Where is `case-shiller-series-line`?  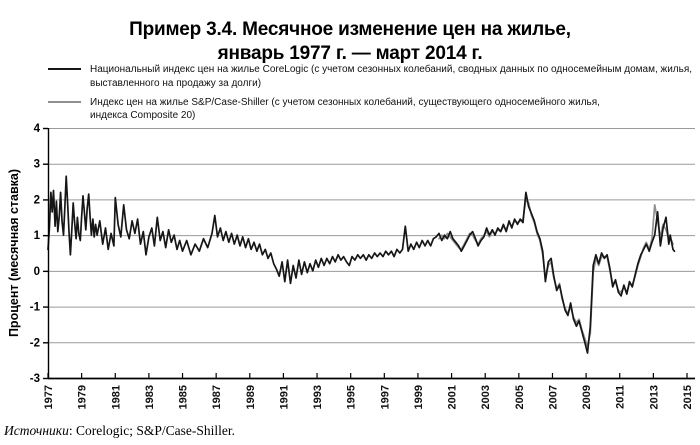
case-shiller-series-line is located at coordinates (556, 272).